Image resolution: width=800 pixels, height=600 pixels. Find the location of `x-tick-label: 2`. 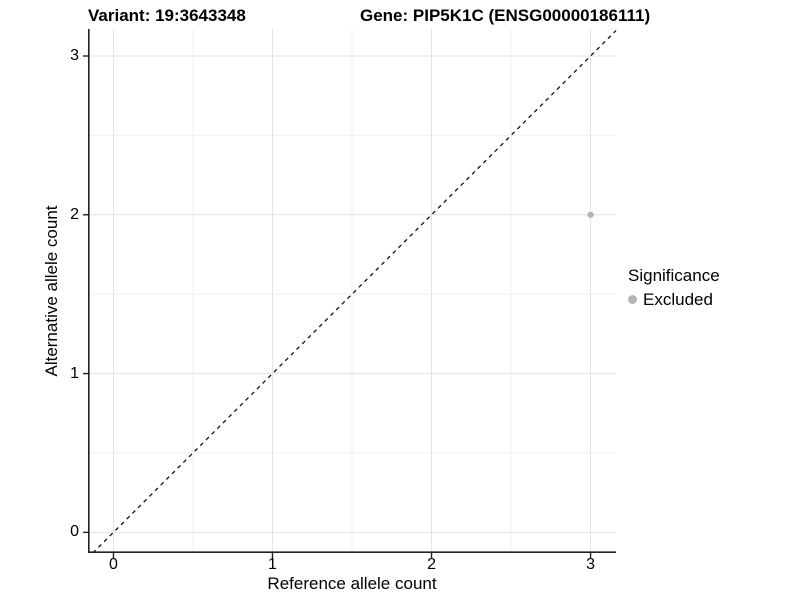

x-tick-label: 2 is located at coordinates (431, 564).